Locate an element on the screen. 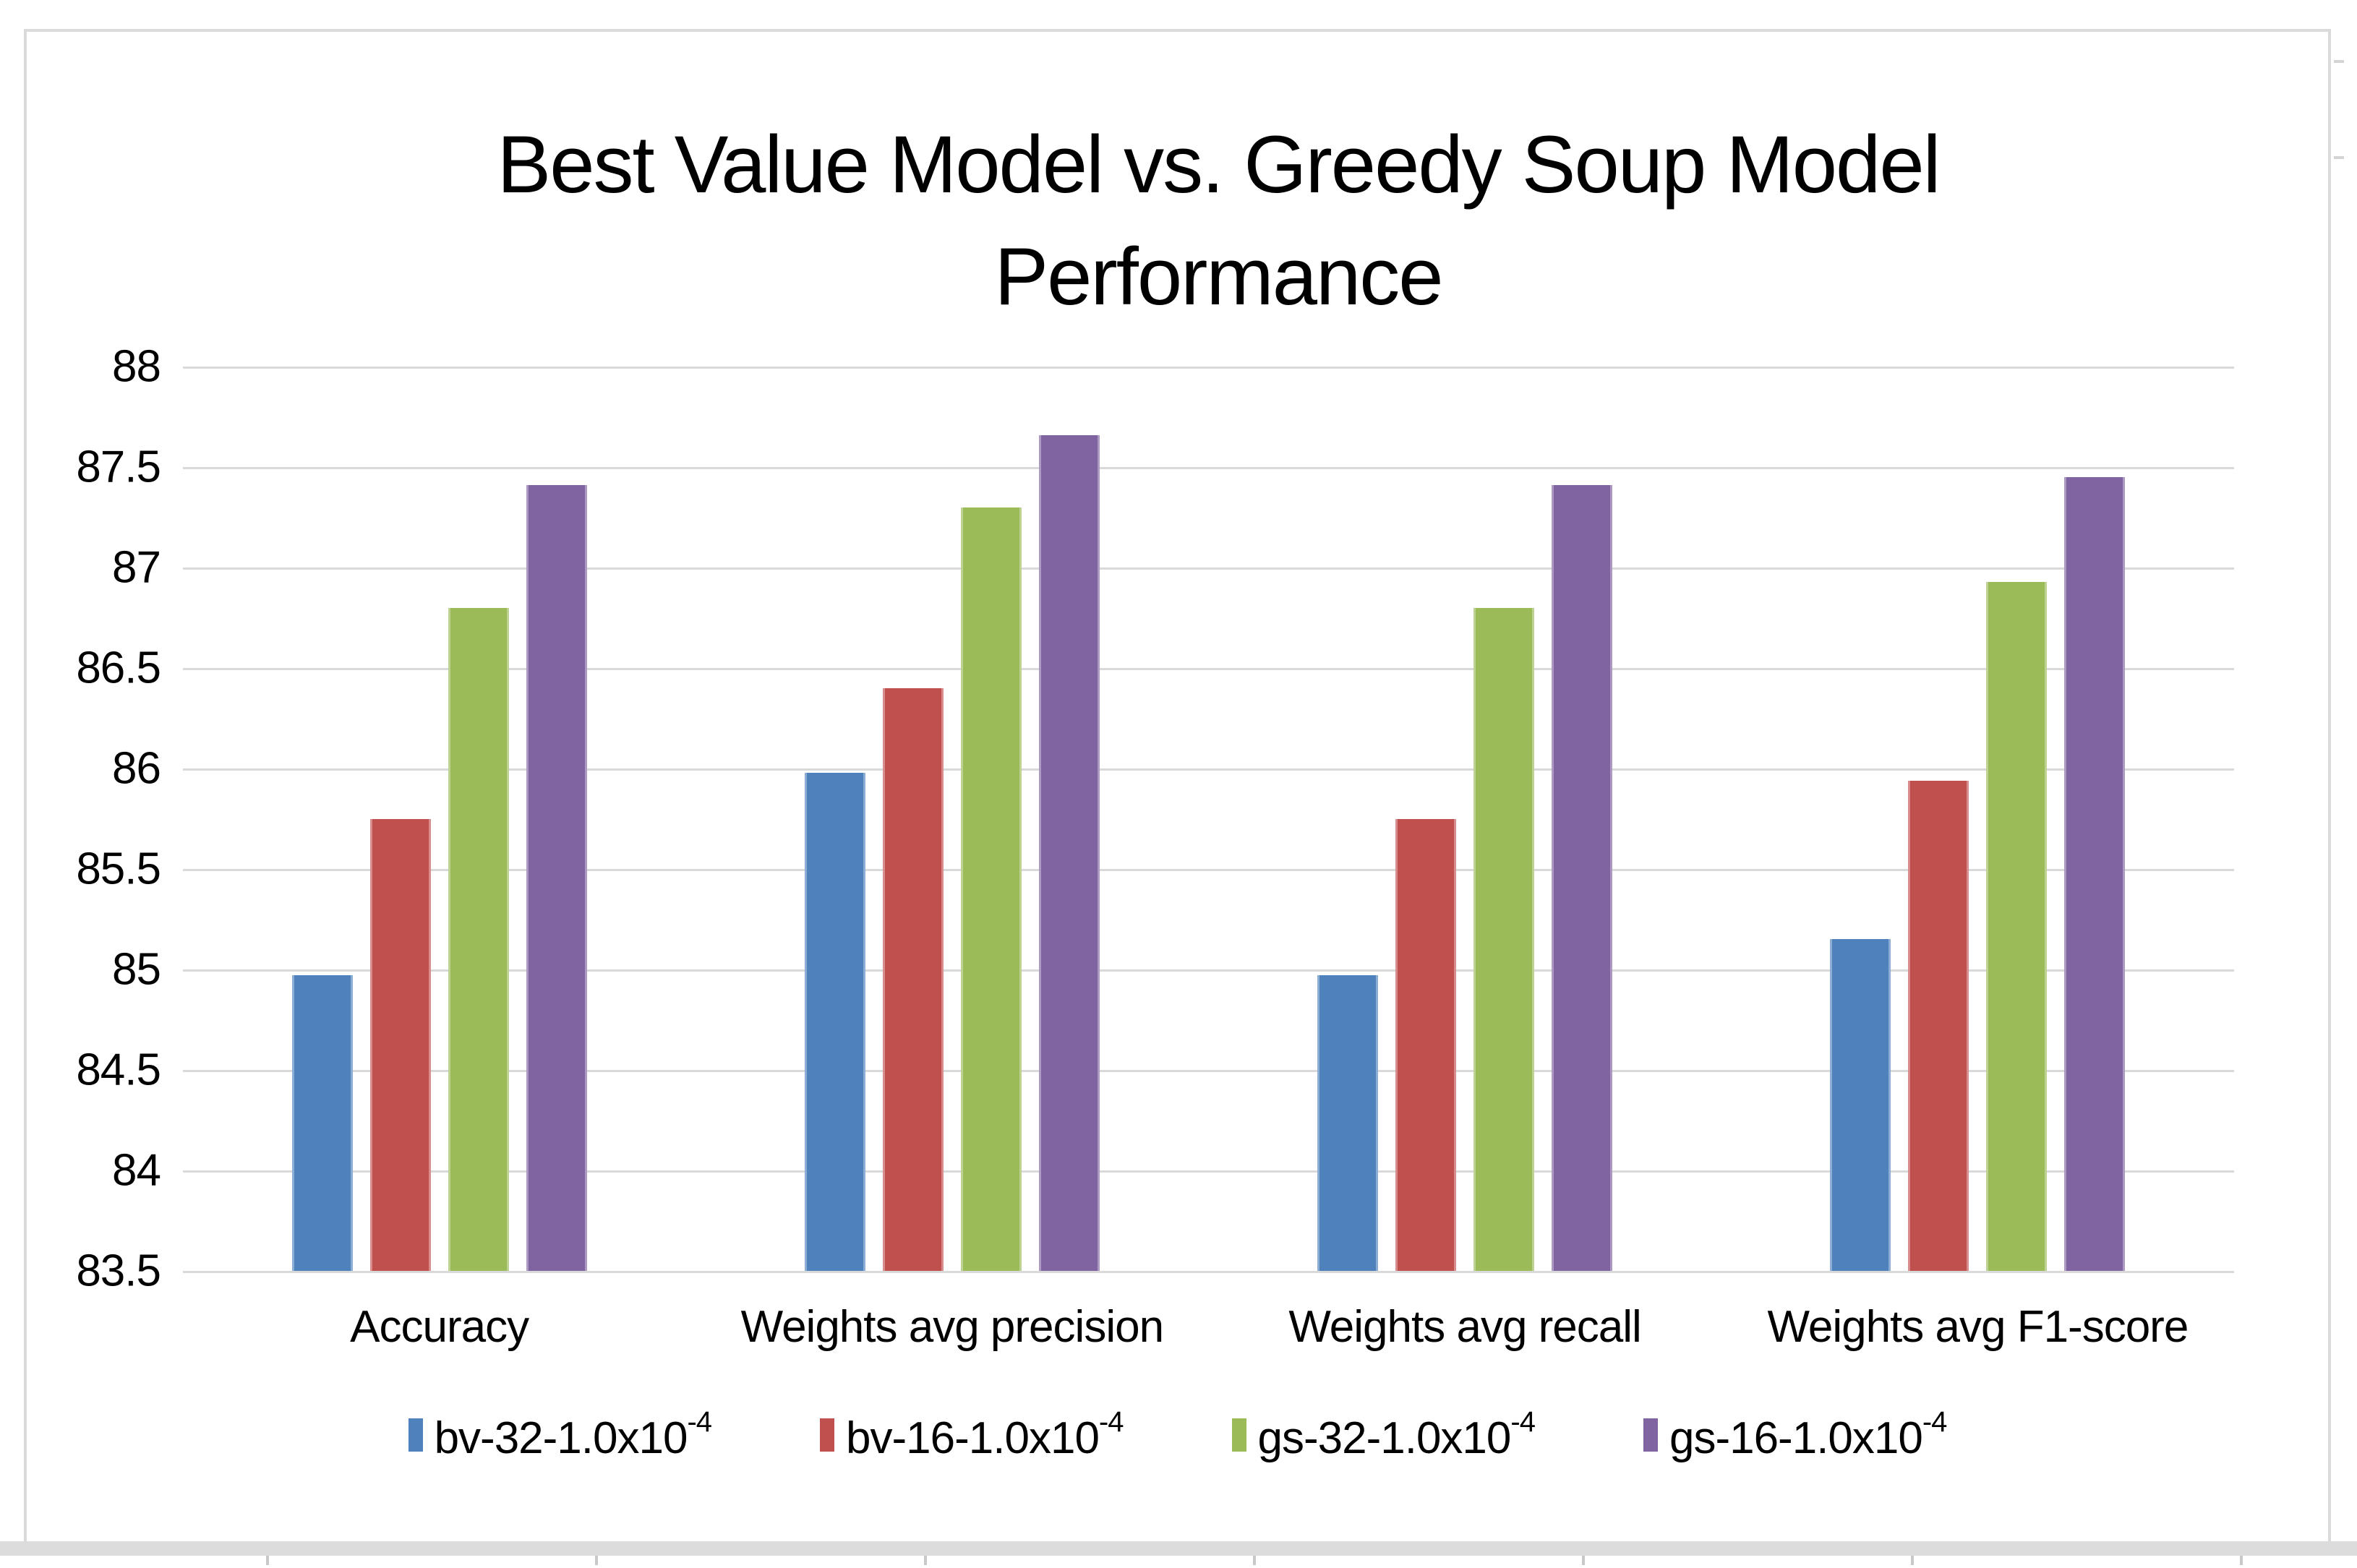 Image resolution: width=2357 pixels, height=1568 pixels. bar-gs-16-1.0x10-4-weights-avg-f1-score is located at coordinates (2095, 873).